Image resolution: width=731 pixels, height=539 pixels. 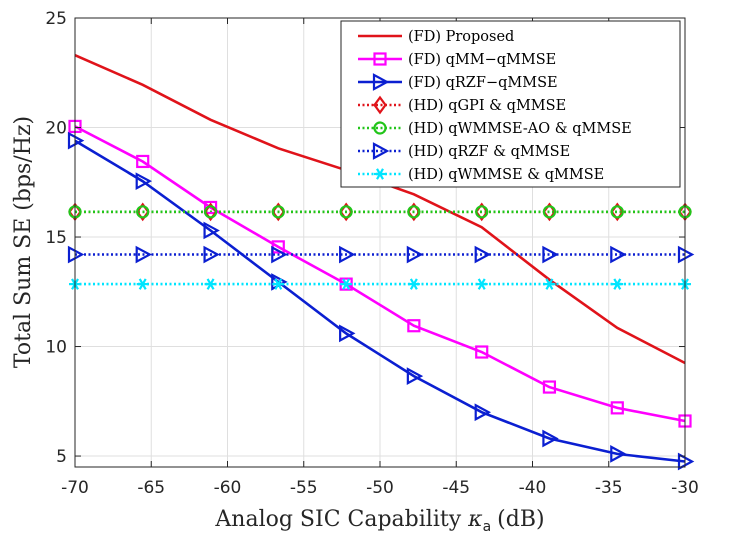 What do you see at coordinates (520, 129) in the screenshot?
I see `legend-label: (HD) qWMMSE-AO & qMMSE` at bounding box center [520, 129].